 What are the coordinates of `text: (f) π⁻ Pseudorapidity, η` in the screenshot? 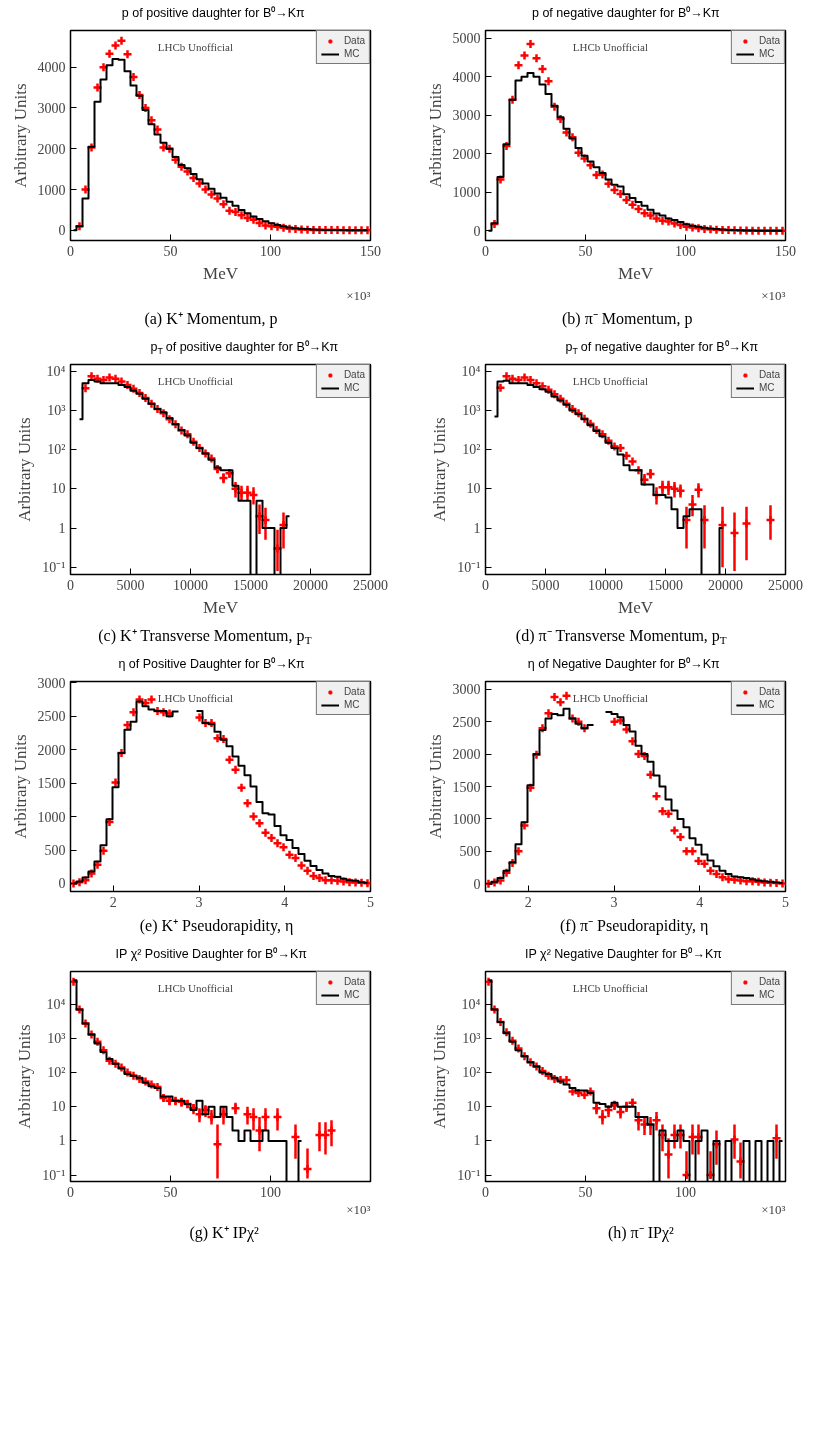 It's located at (634, 926).